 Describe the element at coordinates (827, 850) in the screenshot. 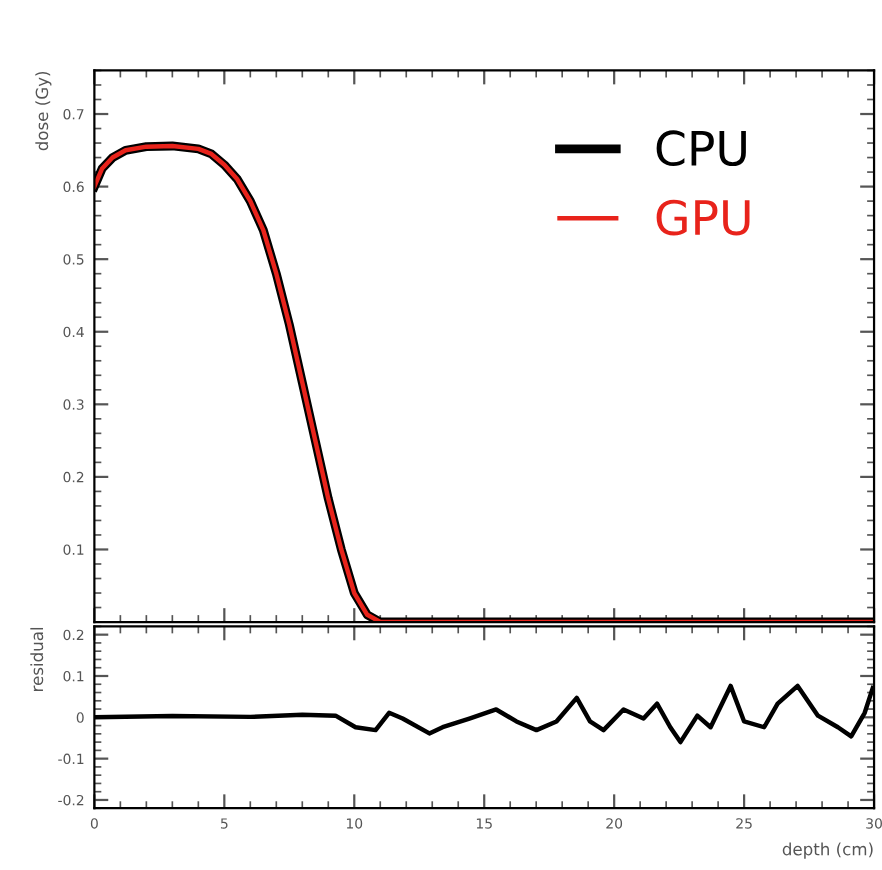

I see `x-axis-title: depth (cm)` at that location.